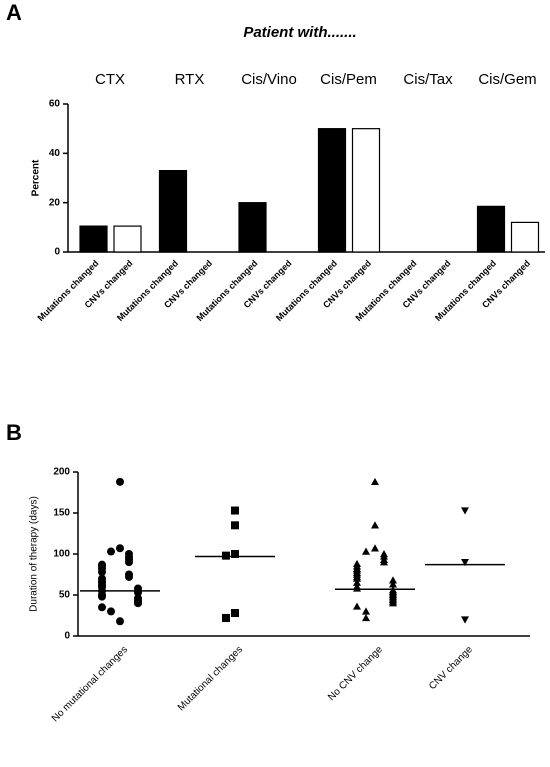  Describe the element at coordinates (14, 12) in the screenshot. I see `panel-label: A` at that location.